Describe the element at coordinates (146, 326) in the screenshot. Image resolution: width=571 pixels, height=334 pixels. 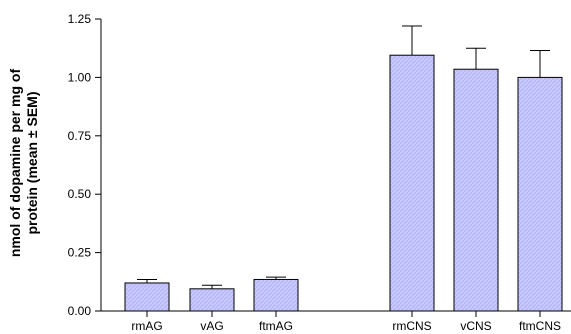
I see `x-tick-label: rmAG` at that location.